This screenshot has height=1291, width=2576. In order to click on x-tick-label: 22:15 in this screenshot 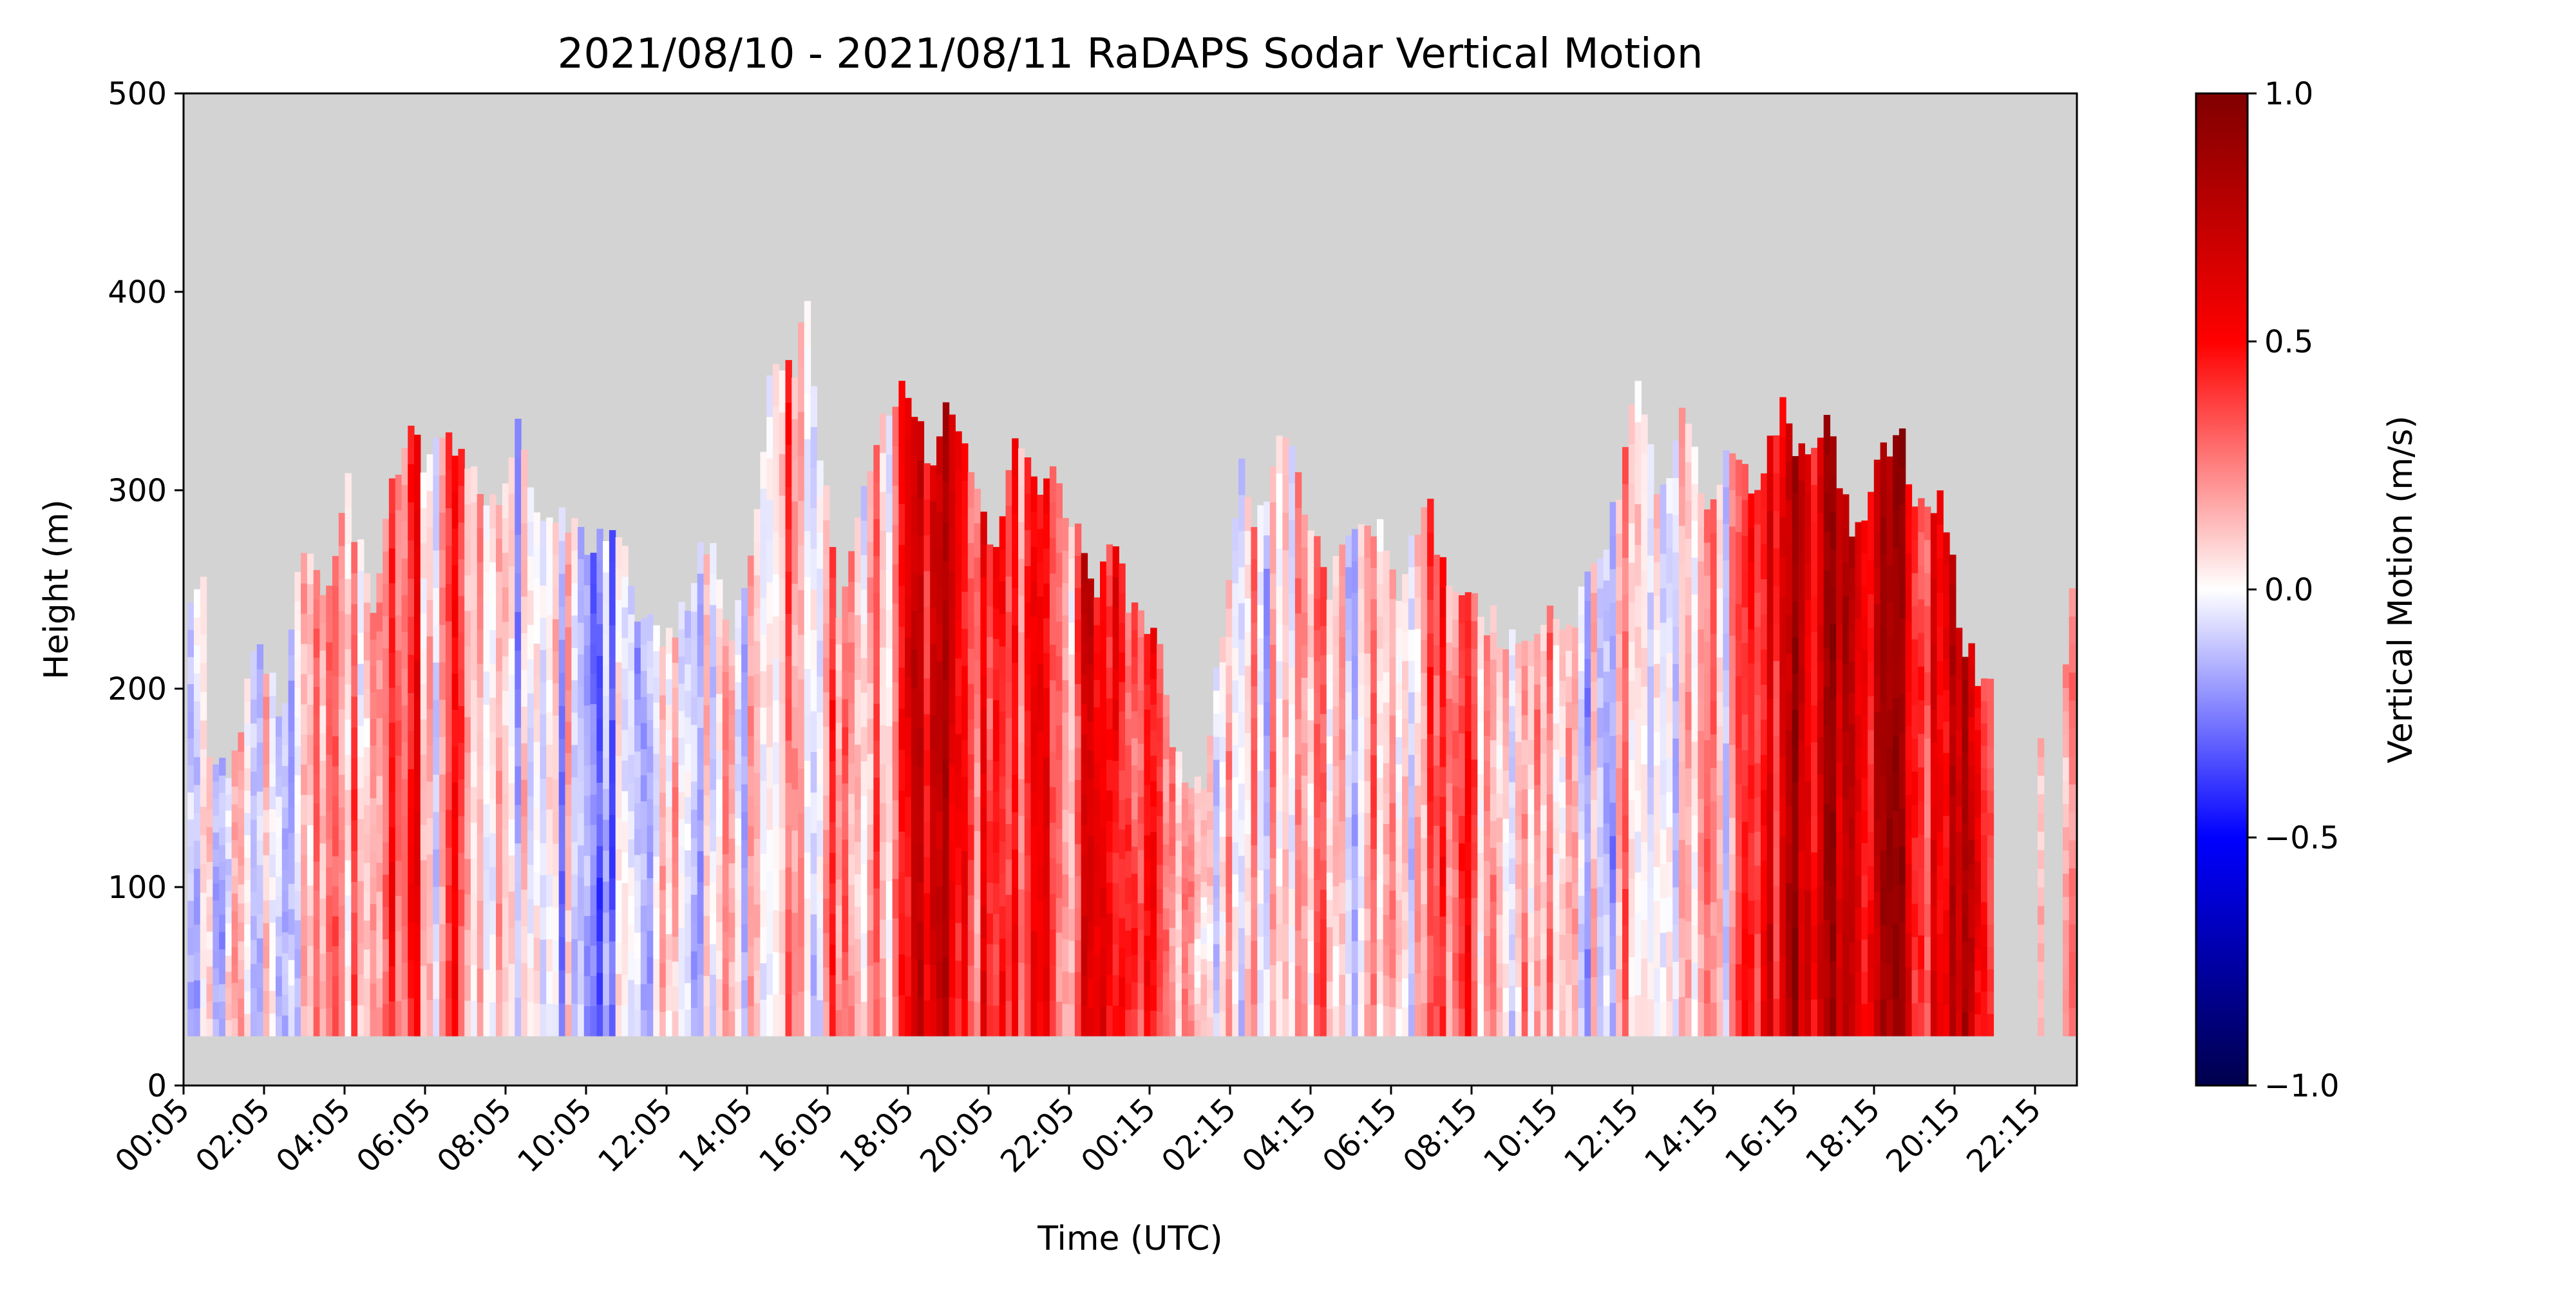, I will do `click(2004, 1135)`.